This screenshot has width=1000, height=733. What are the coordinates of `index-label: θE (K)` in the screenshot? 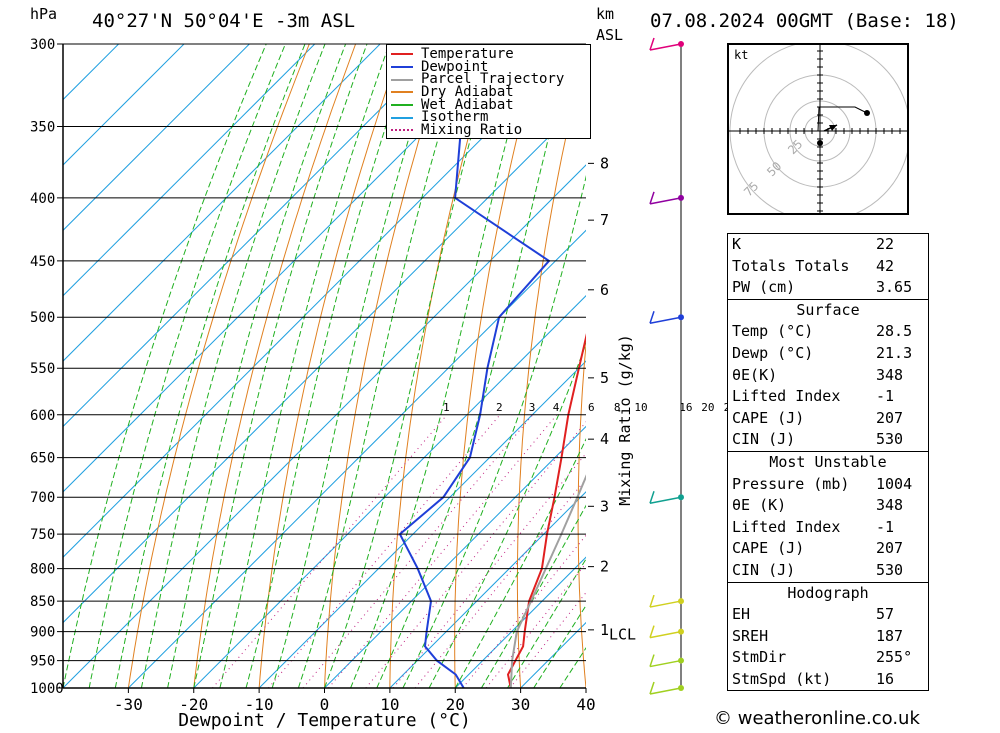 It's located at (759, 505).